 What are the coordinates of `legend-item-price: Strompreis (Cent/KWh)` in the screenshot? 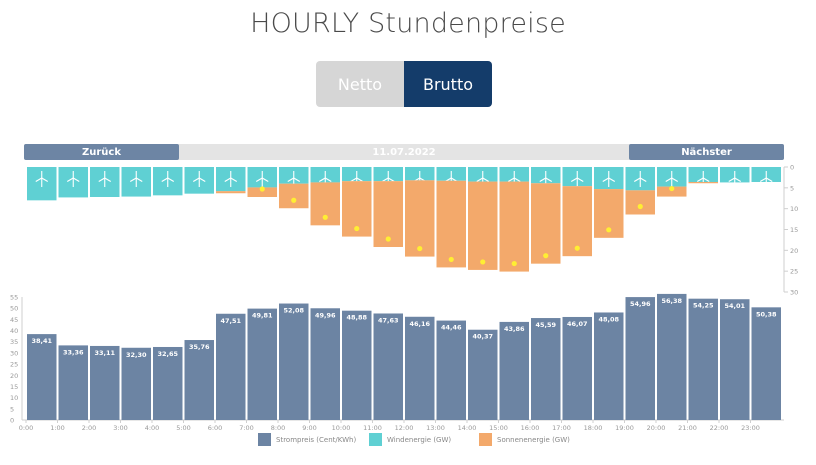 It's located at (307, 439).